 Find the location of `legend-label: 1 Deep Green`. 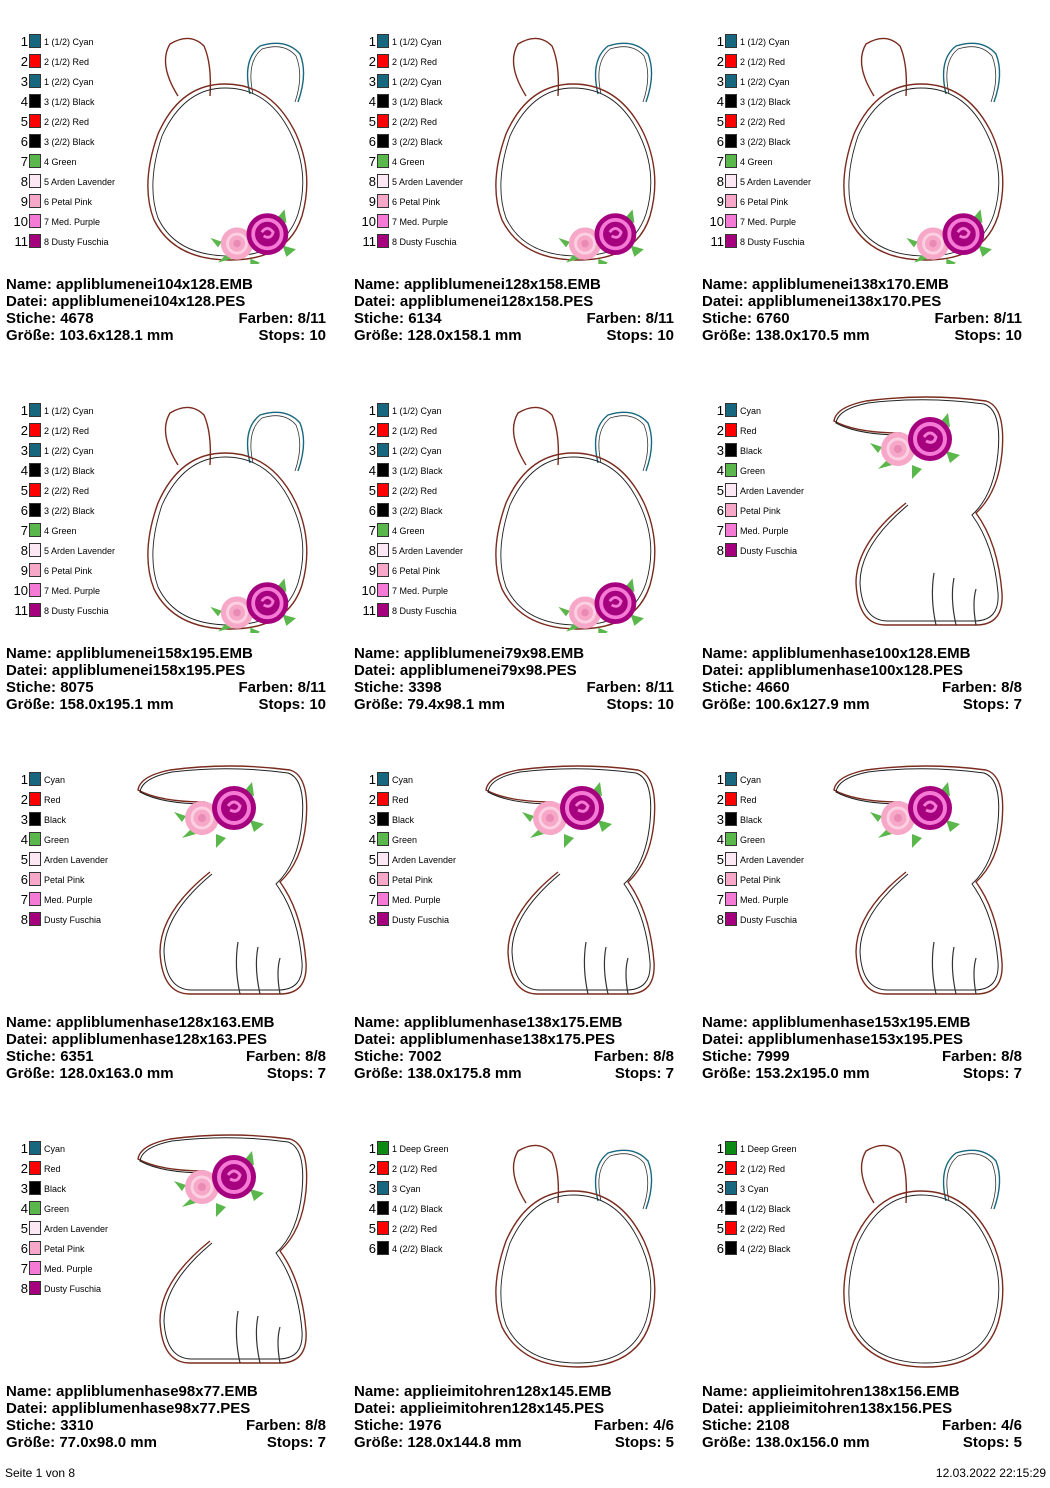

legend-label: 1 Deep Green is located at coordinates (768, 1149).